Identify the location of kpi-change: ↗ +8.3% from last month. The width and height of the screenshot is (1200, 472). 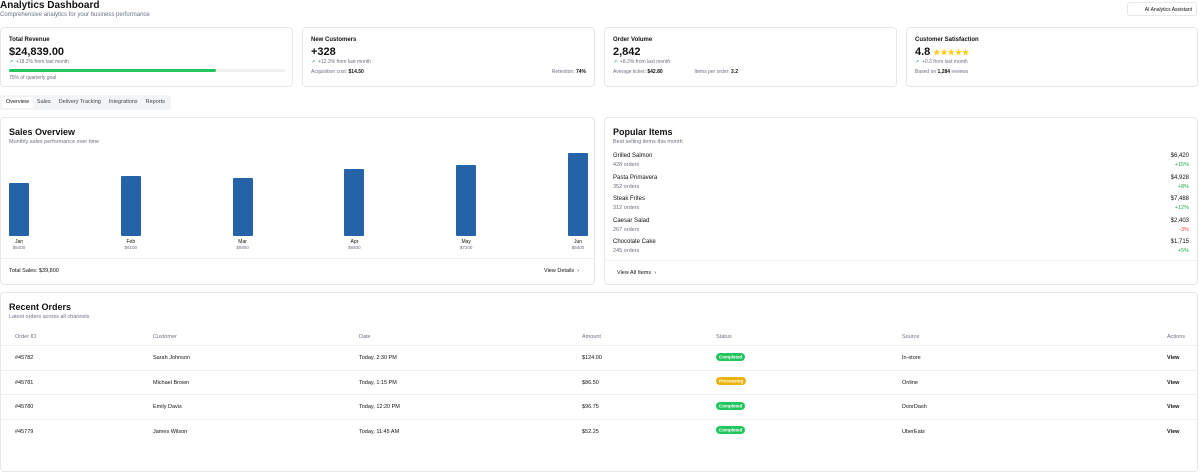
(641, 62).